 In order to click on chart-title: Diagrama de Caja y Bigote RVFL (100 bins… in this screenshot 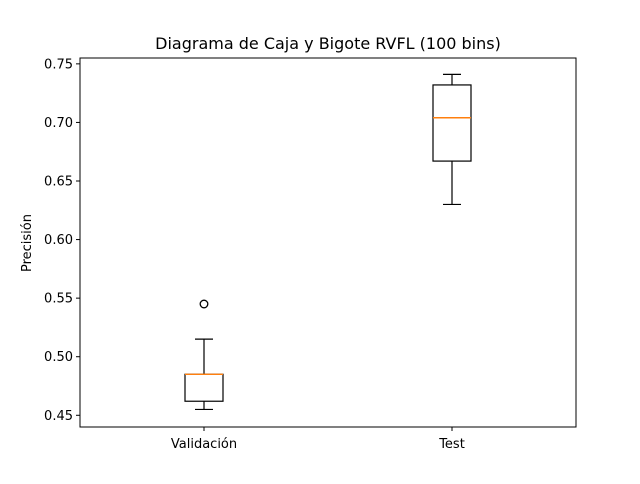, I will do `click(328, 43)`.